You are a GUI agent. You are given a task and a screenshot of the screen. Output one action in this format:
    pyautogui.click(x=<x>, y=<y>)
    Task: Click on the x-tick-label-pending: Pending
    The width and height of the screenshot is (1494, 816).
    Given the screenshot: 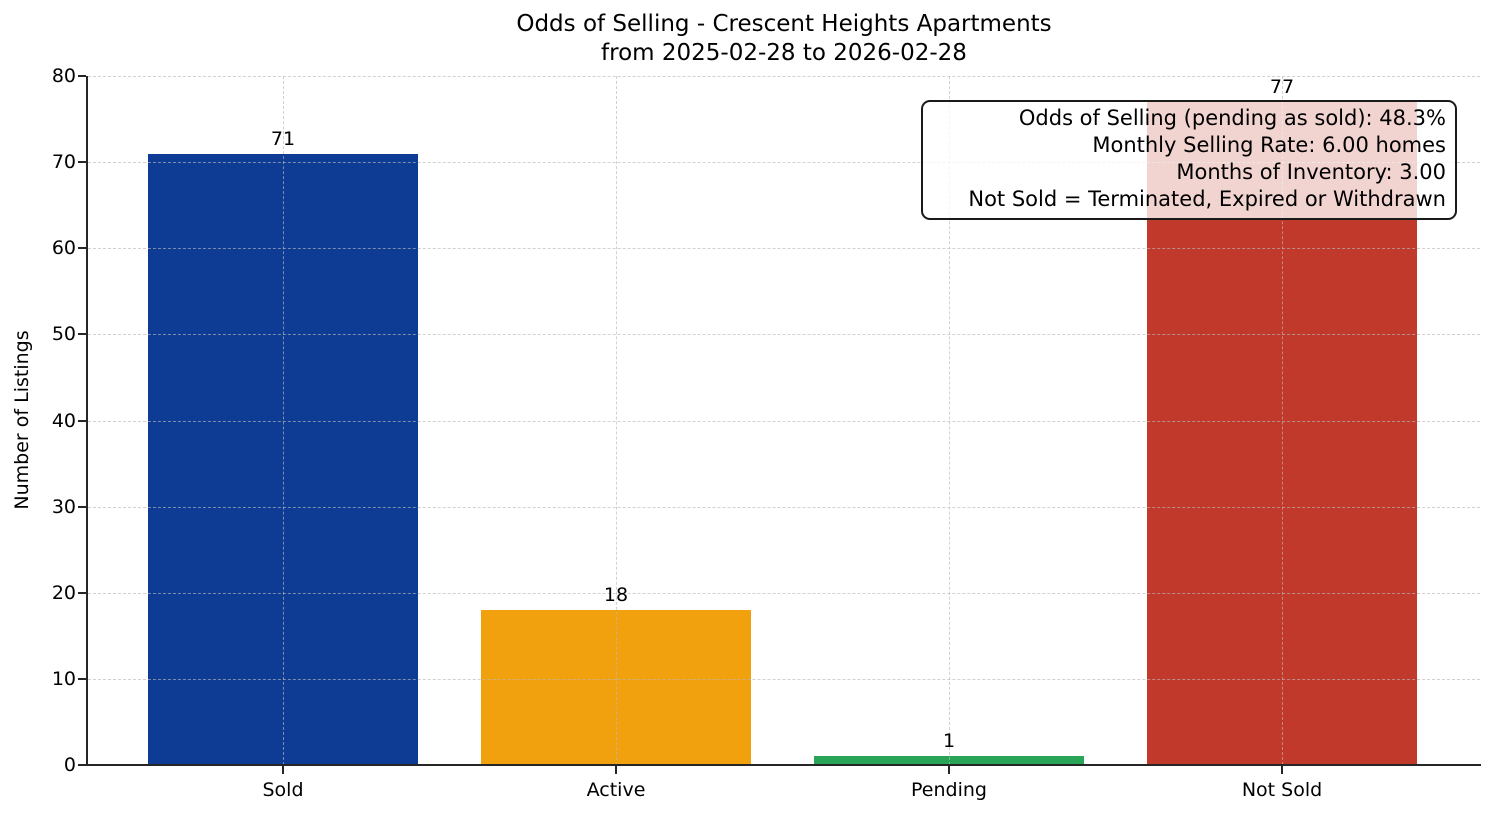 What is the action you would take?
    pyautogui.click(x=949, y=790)
    